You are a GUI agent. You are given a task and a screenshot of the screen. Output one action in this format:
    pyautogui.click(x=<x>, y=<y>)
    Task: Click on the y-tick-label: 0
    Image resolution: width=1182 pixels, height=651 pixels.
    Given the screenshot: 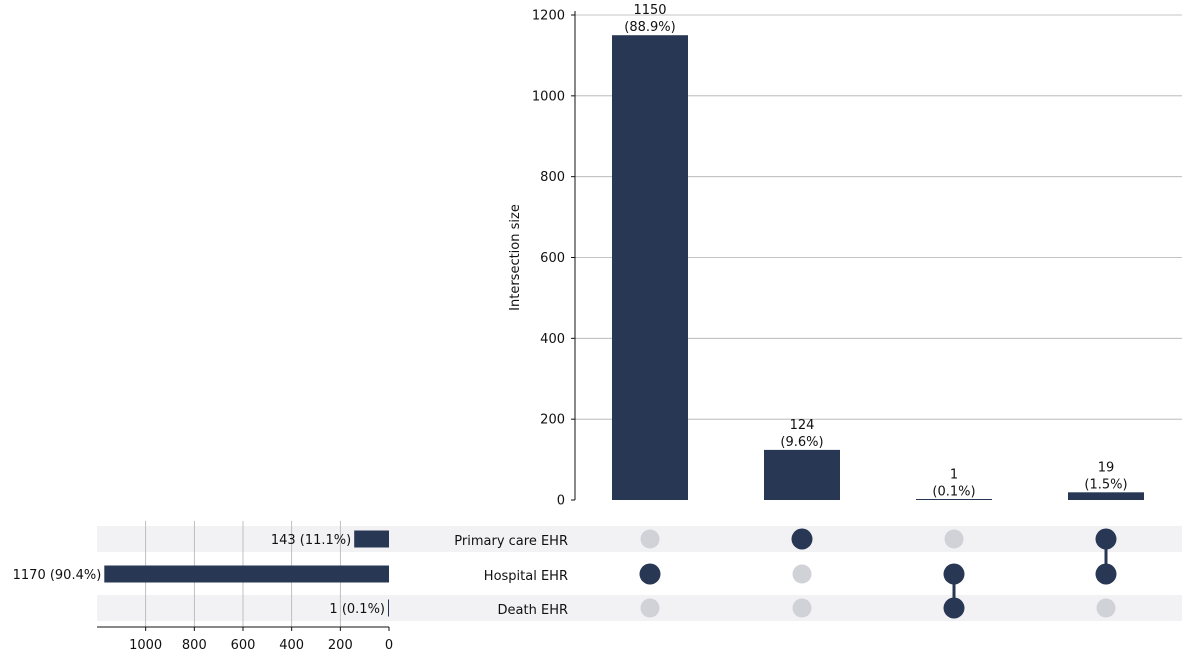 What is the action you would take?
    pyautogui.click(x=561, y=501)
    